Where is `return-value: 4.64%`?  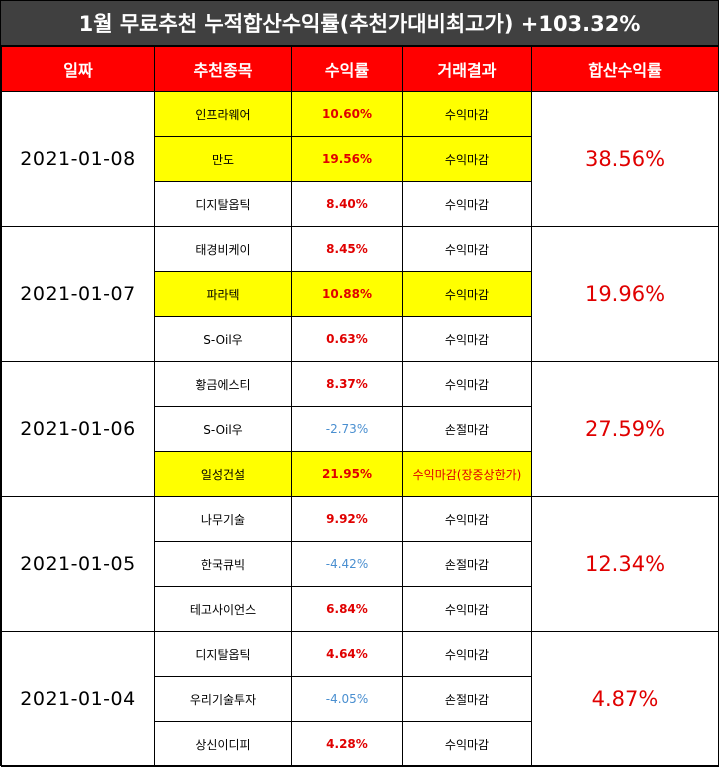 return-value: 4.64% is located at coordinates (347, 654).